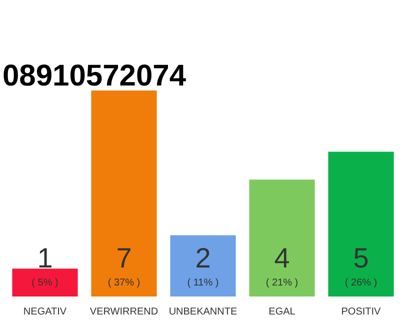  What do you see at coordinates (124, 282) in the screenshot?
I see `data-label: ( 37% )` at bounding box center [124, 282].